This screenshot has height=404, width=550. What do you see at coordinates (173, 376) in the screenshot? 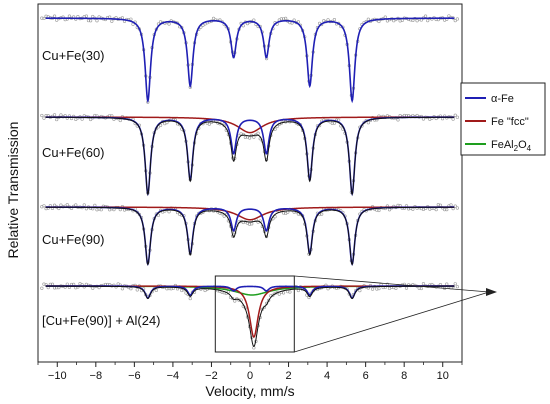
I see `x-tick-label: −4` at bounding box center [173, 376].